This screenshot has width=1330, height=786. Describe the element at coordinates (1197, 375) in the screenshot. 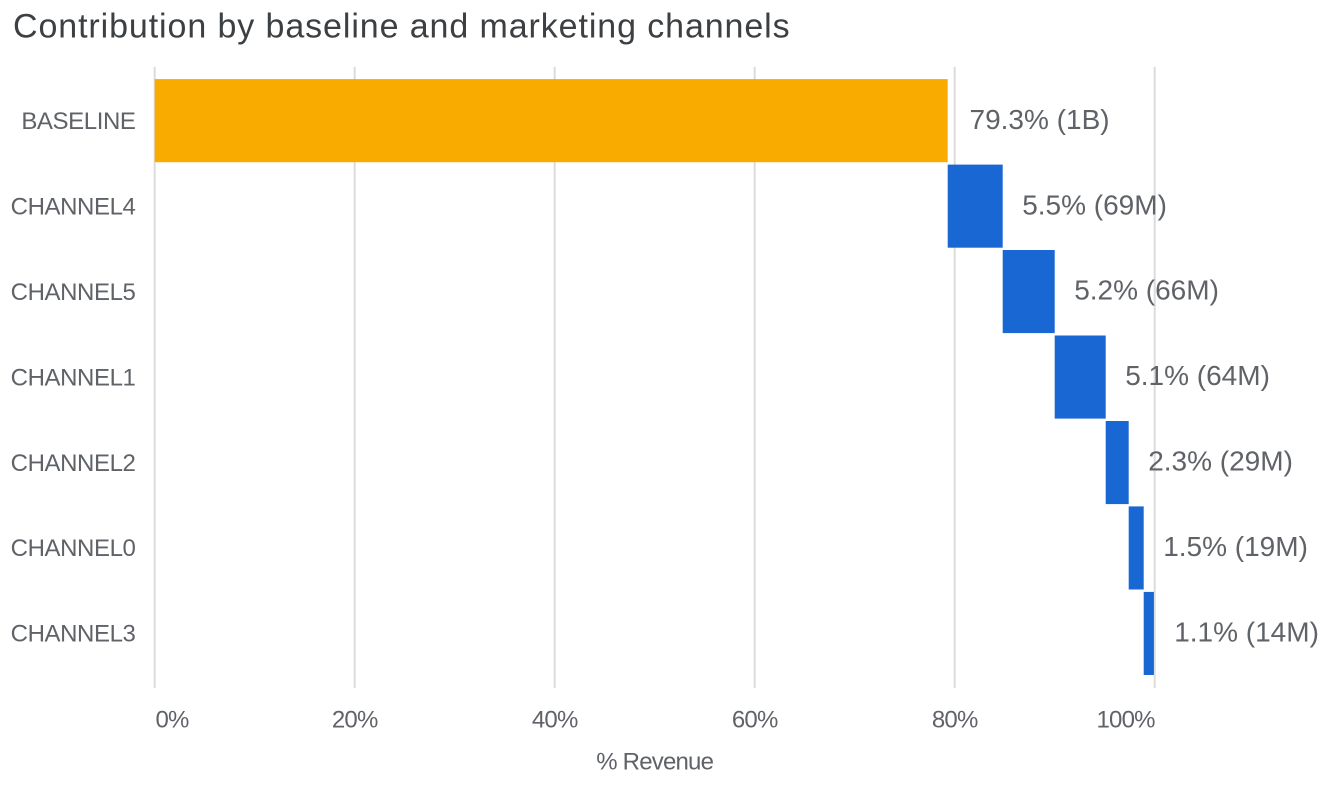

I see `svg-text: 5.1% (64M)` at that location.